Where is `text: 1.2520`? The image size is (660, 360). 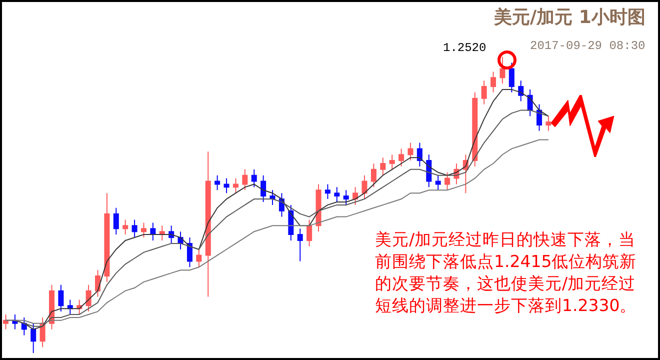
text: 1.2520 is located at coordinates (464, 48).